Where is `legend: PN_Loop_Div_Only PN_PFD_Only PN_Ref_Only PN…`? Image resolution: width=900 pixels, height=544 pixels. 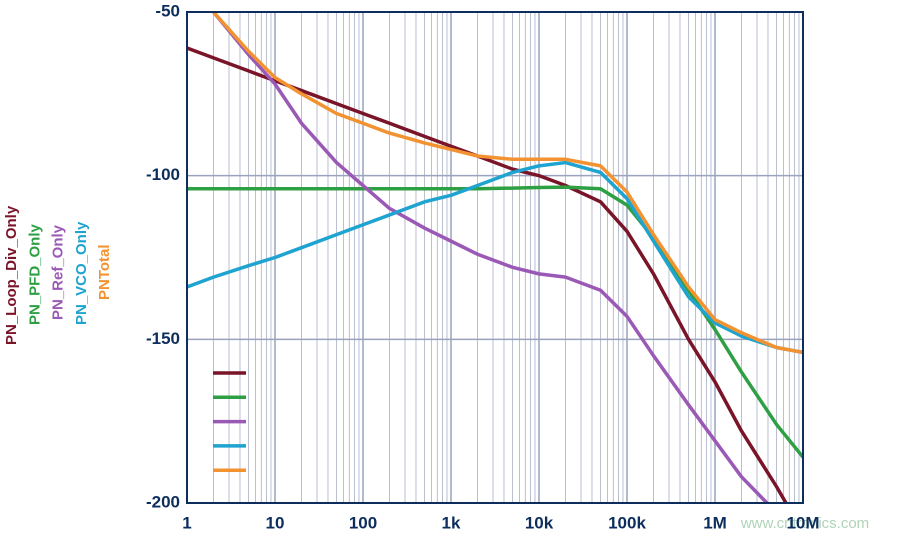
legend: PN_Loop_Div_Only PN_PFD_Only PN_Ref_Only PN… is located at coordinates (124, 338).